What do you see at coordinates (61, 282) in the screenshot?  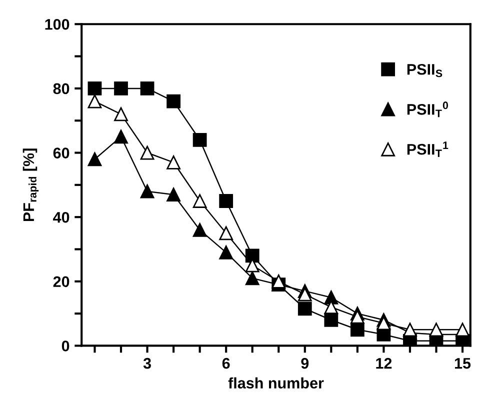 I see `y-tick-label: 20` at bounding box center [61, 282].